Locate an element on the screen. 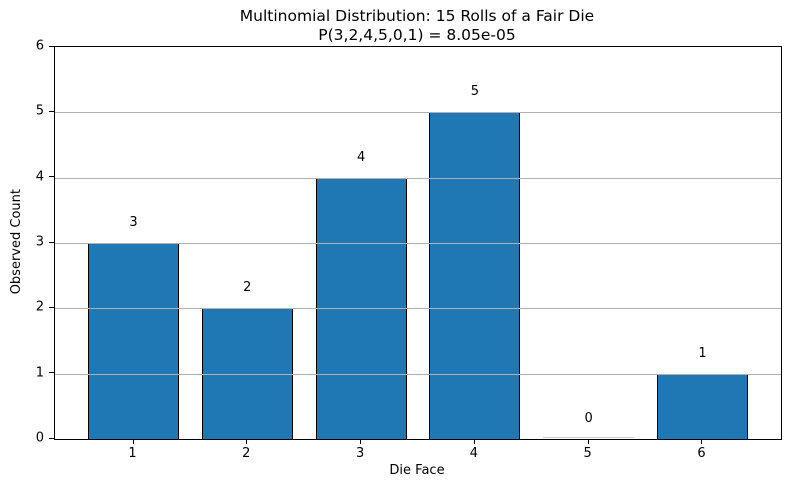  y-tick-label: 1 is located at coordinates (39, 373).